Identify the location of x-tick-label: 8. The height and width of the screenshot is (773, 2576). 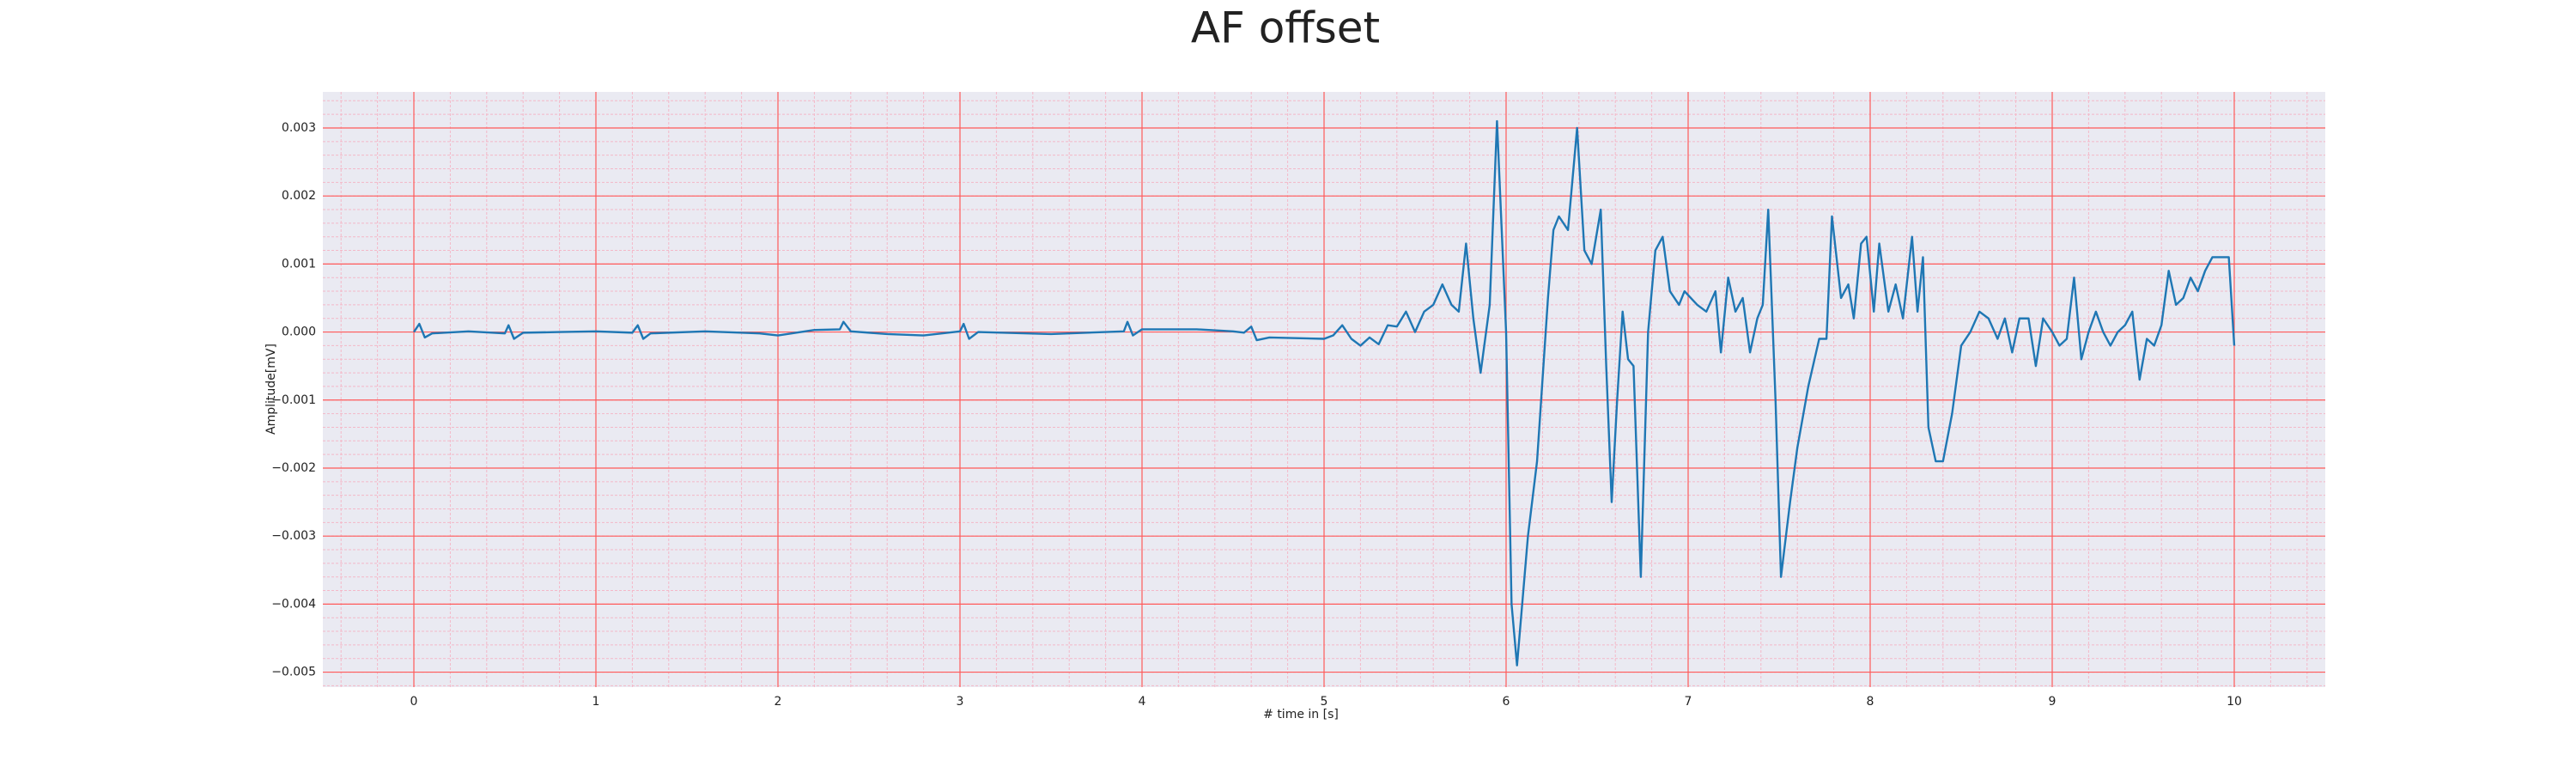
(1871, 702).